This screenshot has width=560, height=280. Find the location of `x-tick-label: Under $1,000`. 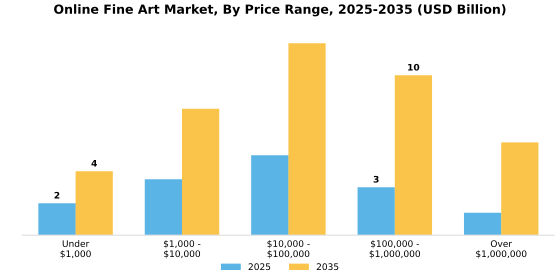

x-tick-label: Under $1,000 is located at coordinates (75, 249).